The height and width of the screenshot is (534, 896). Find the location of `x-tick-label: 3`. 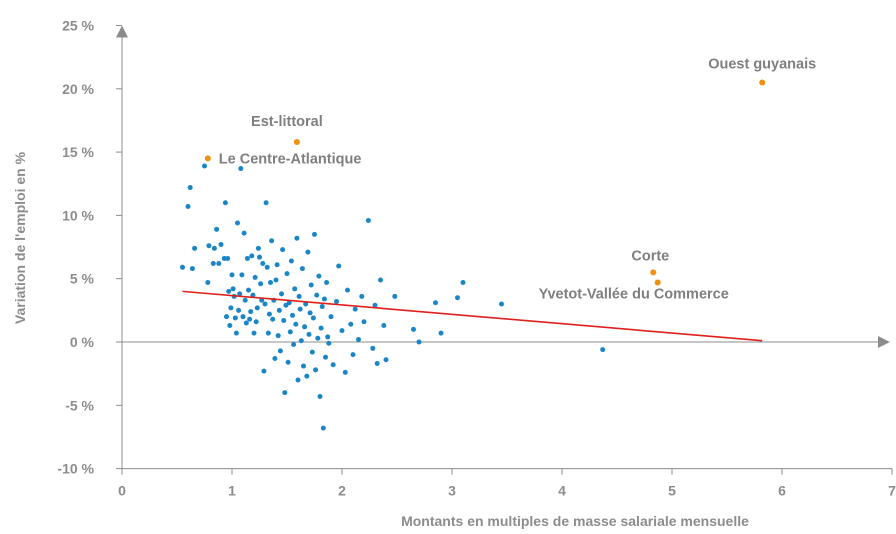

x-tick-label: 3 is located at coordinates (452, 491).